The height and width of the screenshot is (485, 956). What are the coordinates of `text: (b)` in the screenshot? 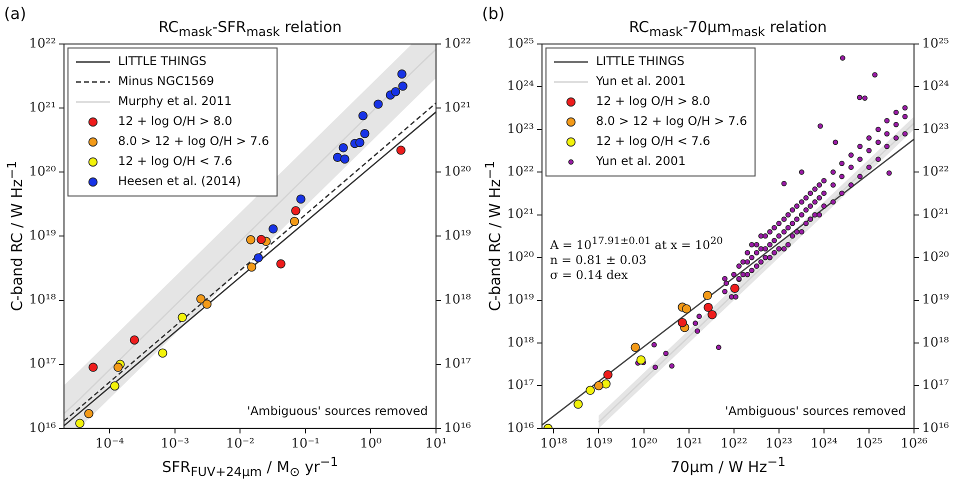 It's located at (493, 13).